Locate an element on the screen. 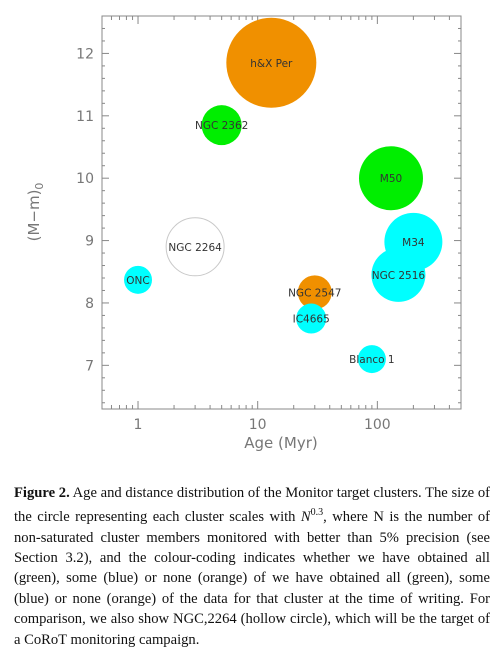 The width and height of the screenshot is (499, 650). cluster-bubble-m50 is located at coordinates (390, 178).